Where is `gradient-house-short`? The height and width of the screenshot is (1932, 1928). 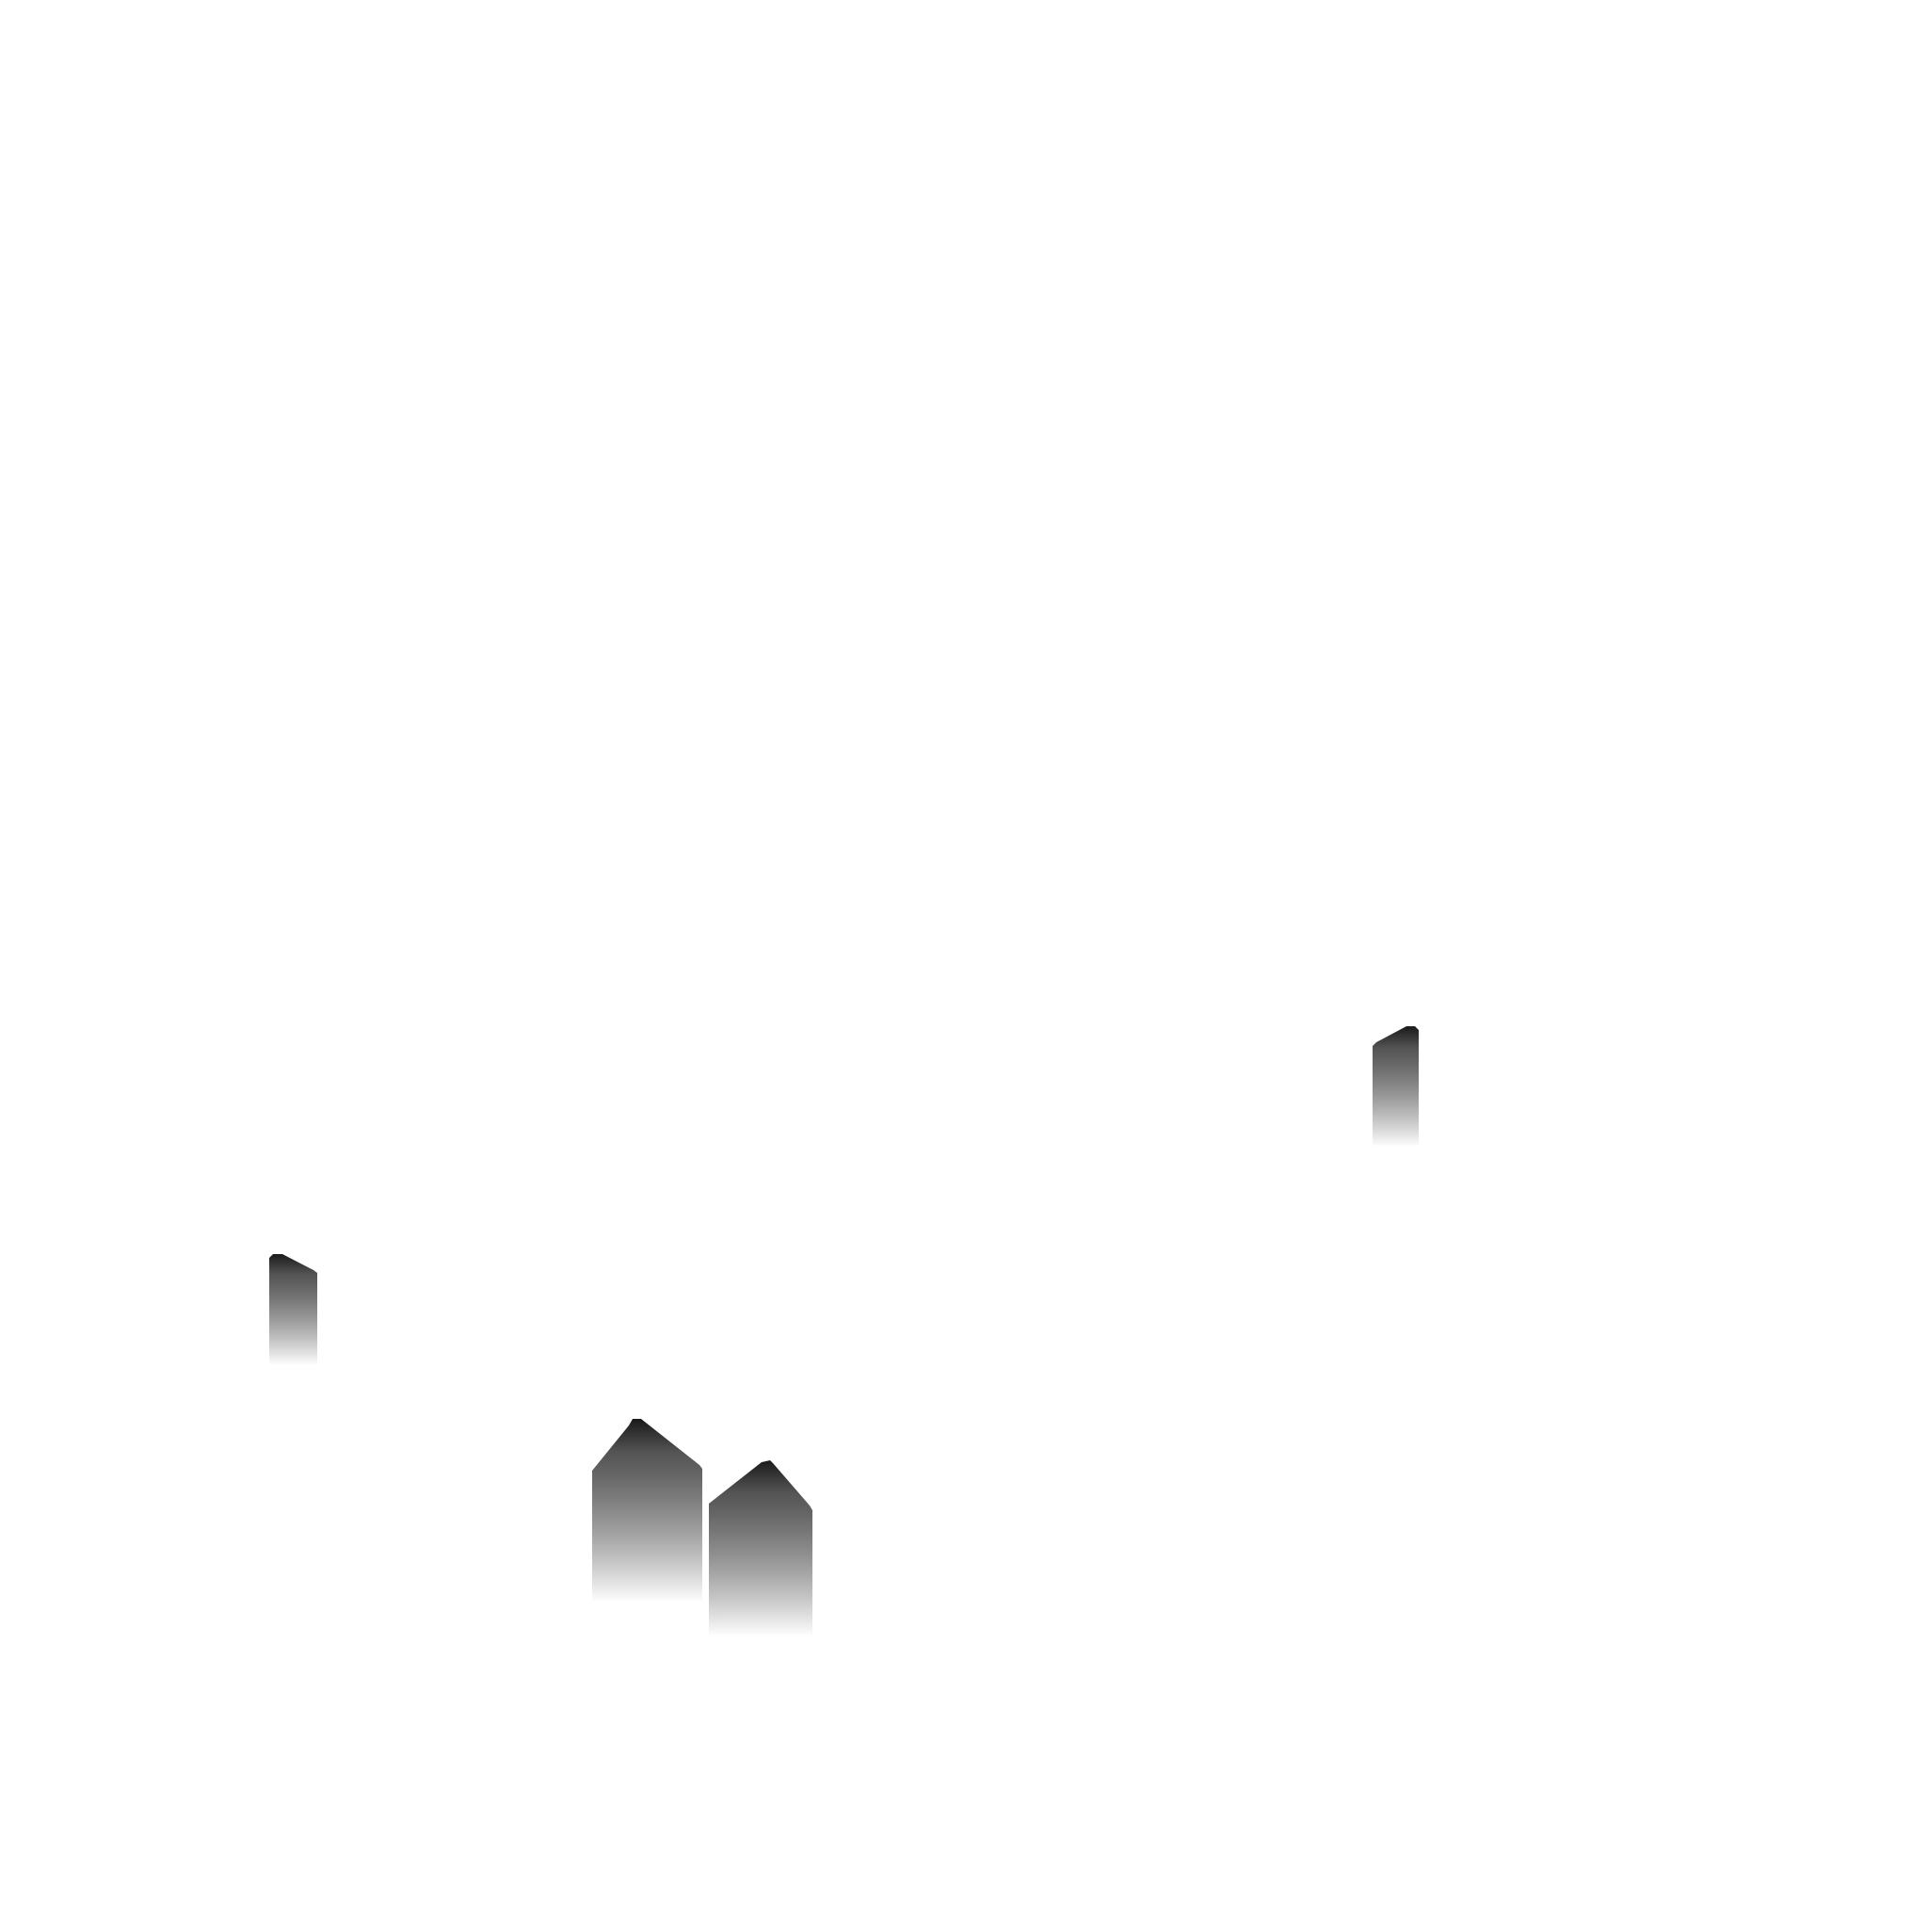 gradient-house-short is located at coordinates (760, 1548).